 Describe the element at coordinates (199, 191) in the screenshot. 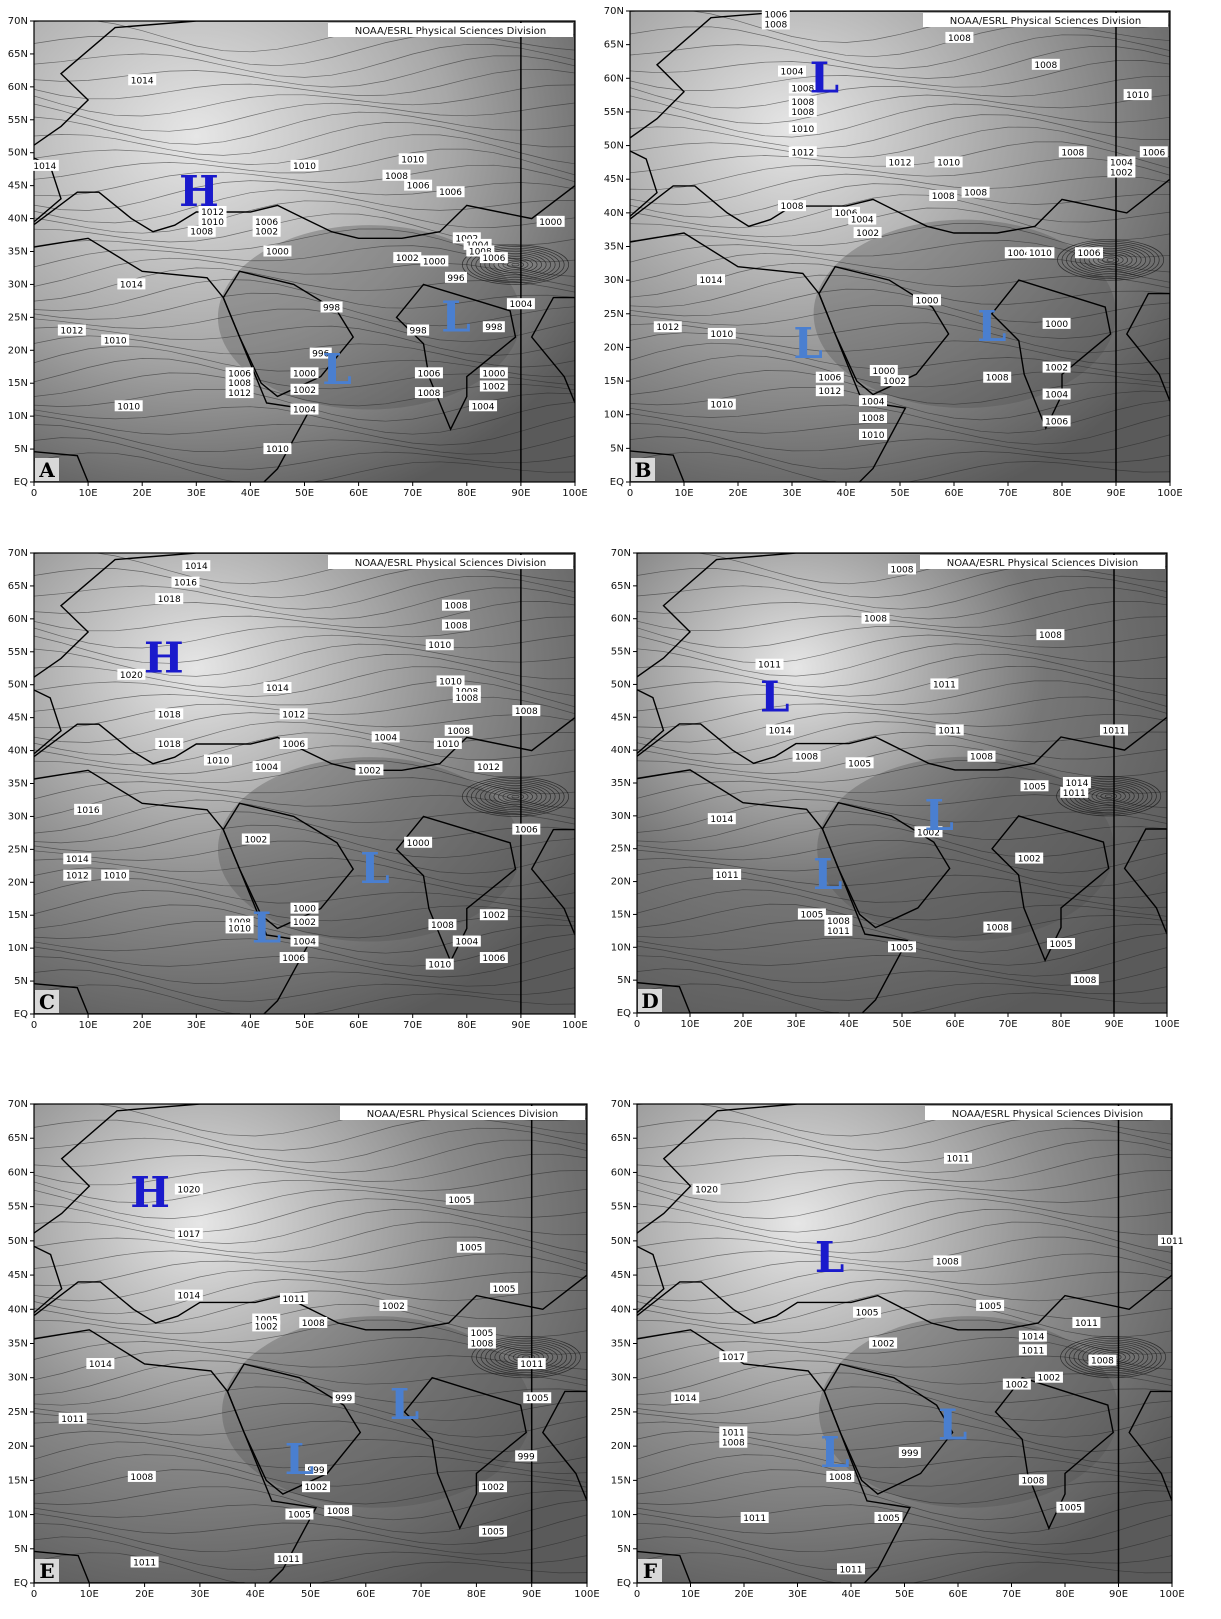

I see `high-pressure-marker: H` at that location.